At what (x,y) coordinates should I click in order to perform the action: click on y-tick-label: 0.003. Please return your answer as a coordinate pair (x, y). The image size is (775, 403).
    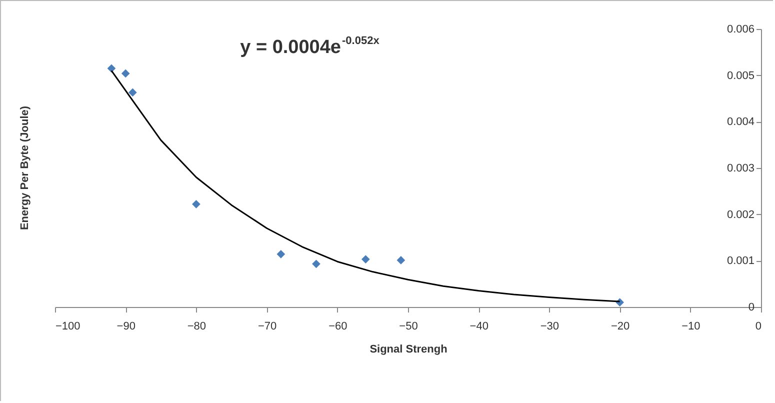
    Looking at the image, I should click on (740, 168).